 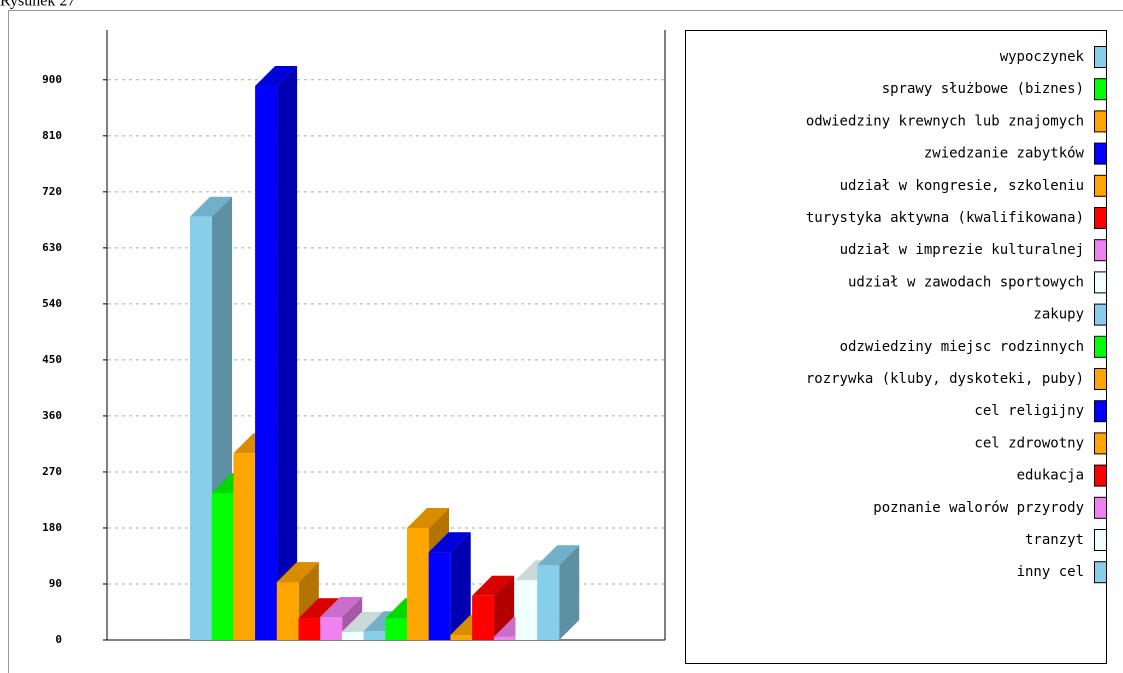 What do you see at coordinates (52, 247) in the screenshot?
I see `y-tick-label: 630` at bounding box center [52, 247].